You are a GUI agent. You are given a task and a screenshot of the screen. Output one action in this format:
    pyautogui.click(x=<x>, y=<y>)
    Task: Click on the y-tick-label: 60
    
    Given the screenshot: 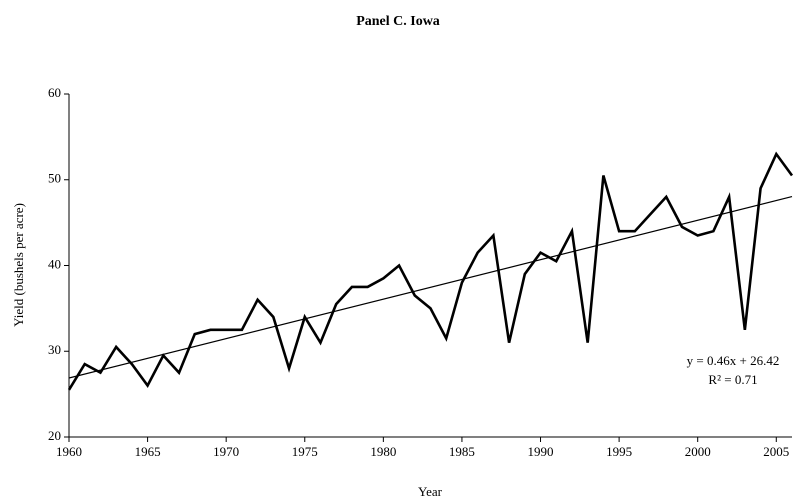 What is the action you would take?
    pyautogui.click(x=54, y=92)
    